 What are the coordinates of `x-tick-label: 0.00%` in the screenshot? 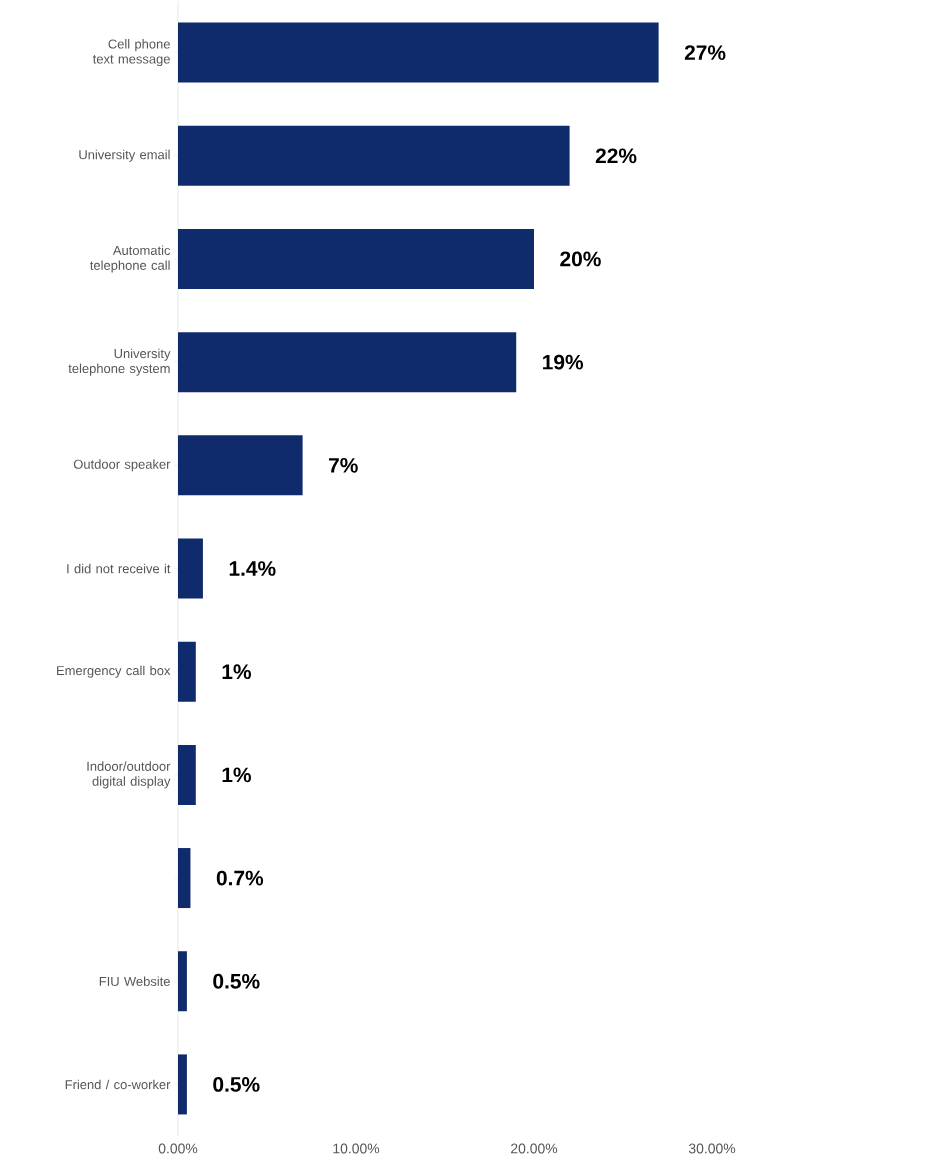 It's located at (178, 1148).